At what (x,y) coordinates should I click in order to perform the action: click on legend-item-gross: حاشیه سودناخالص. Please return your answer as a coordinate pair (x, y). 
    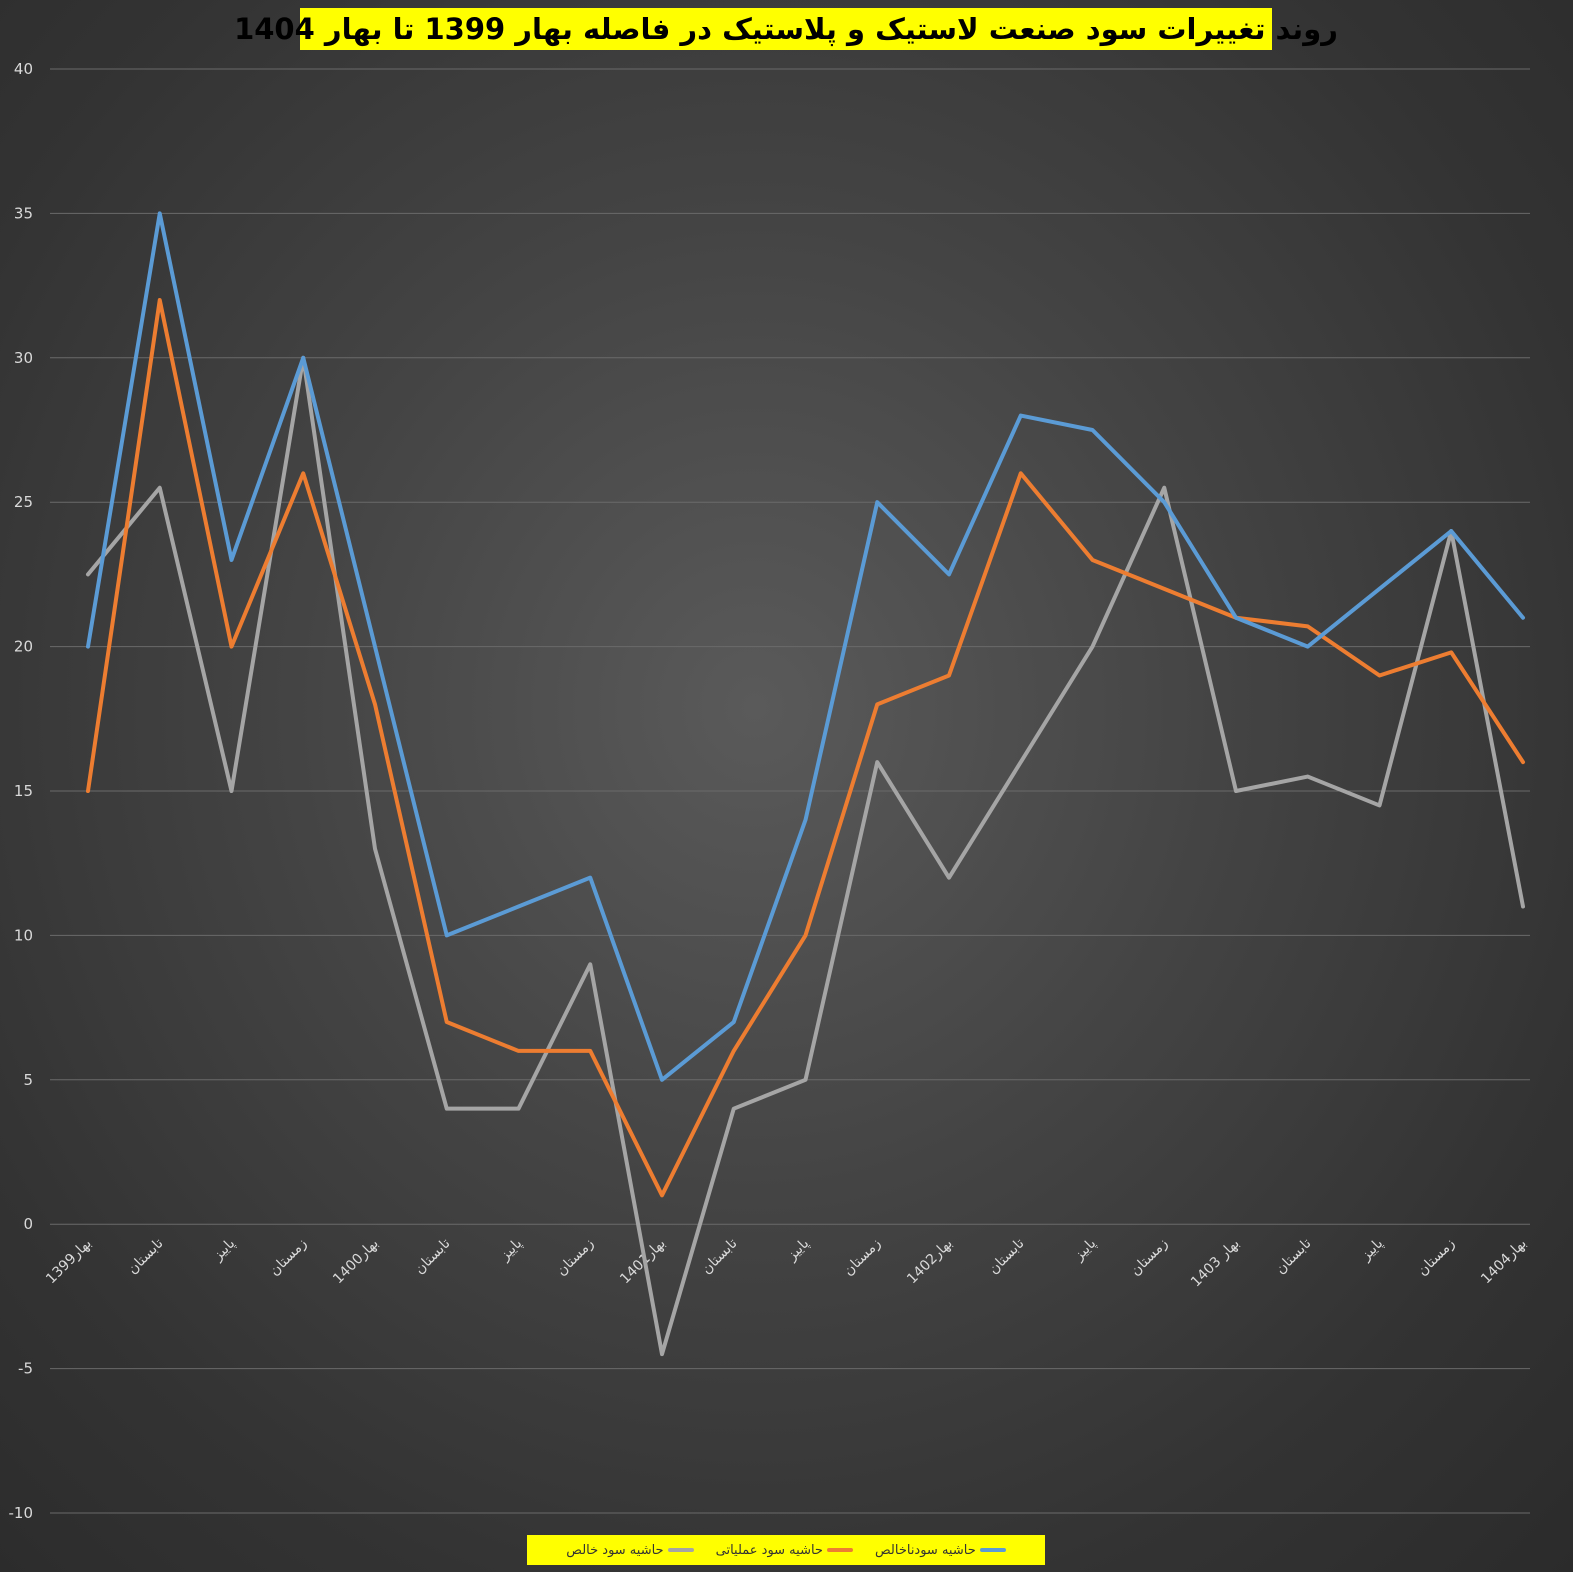
    Looking at the image, I should click on (940, 1550).